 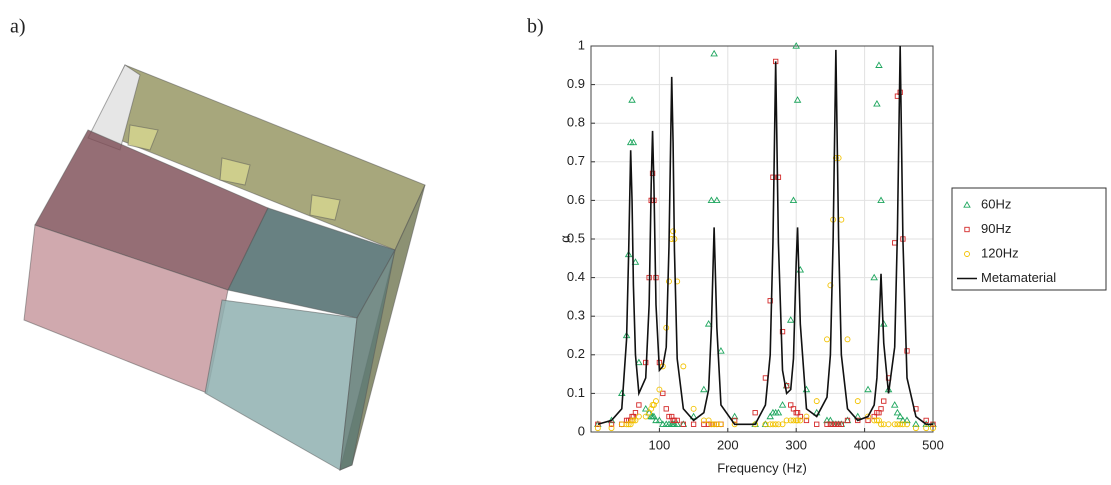 What do you see at coordinates (996, 203) in the screenshot?
I see `legend-label: 60Hz` at bounding box center [996, 203].